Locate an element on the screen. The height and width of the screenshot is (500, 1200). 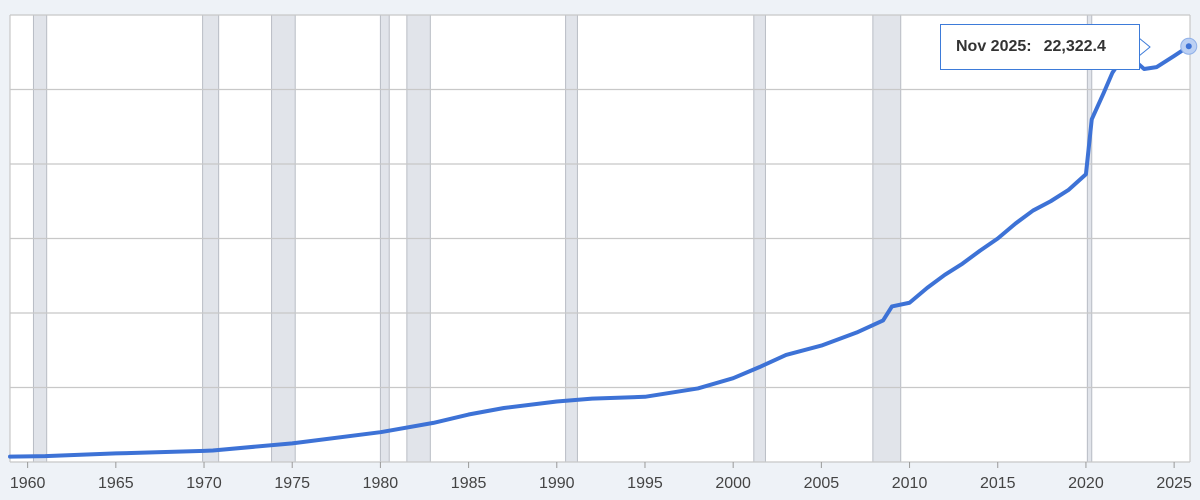
x-tick-label: 2025 is located at coordinates (1174, 483).